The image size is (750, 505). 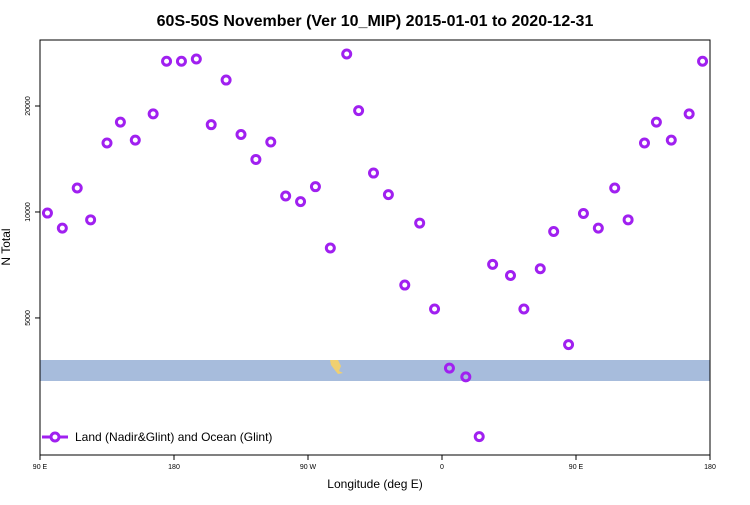 What do you see at coordinates (6, 246) in the screenshot?
I see `y-axis-label: N Total` at bounding box center [6, 246].